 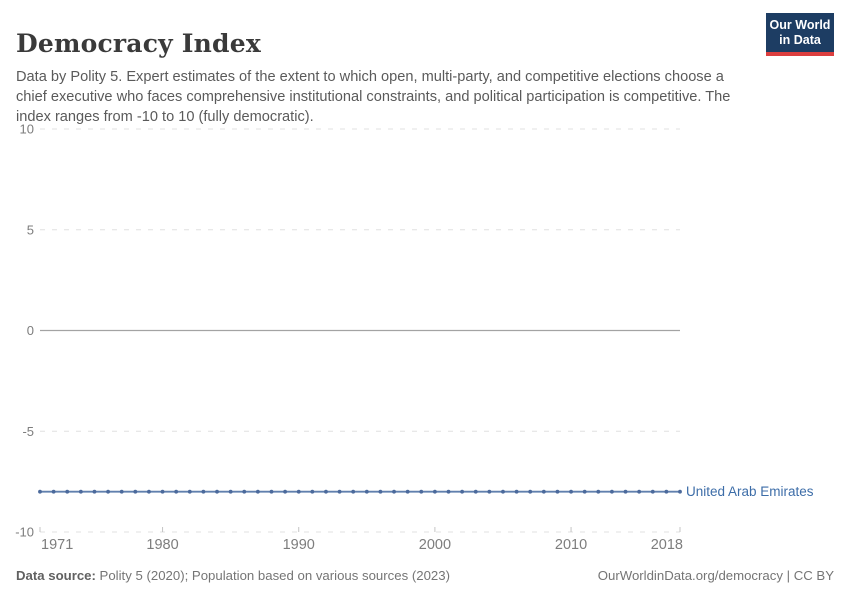 I want to click on y-tick-label: 5, so click(x=30, y=229).